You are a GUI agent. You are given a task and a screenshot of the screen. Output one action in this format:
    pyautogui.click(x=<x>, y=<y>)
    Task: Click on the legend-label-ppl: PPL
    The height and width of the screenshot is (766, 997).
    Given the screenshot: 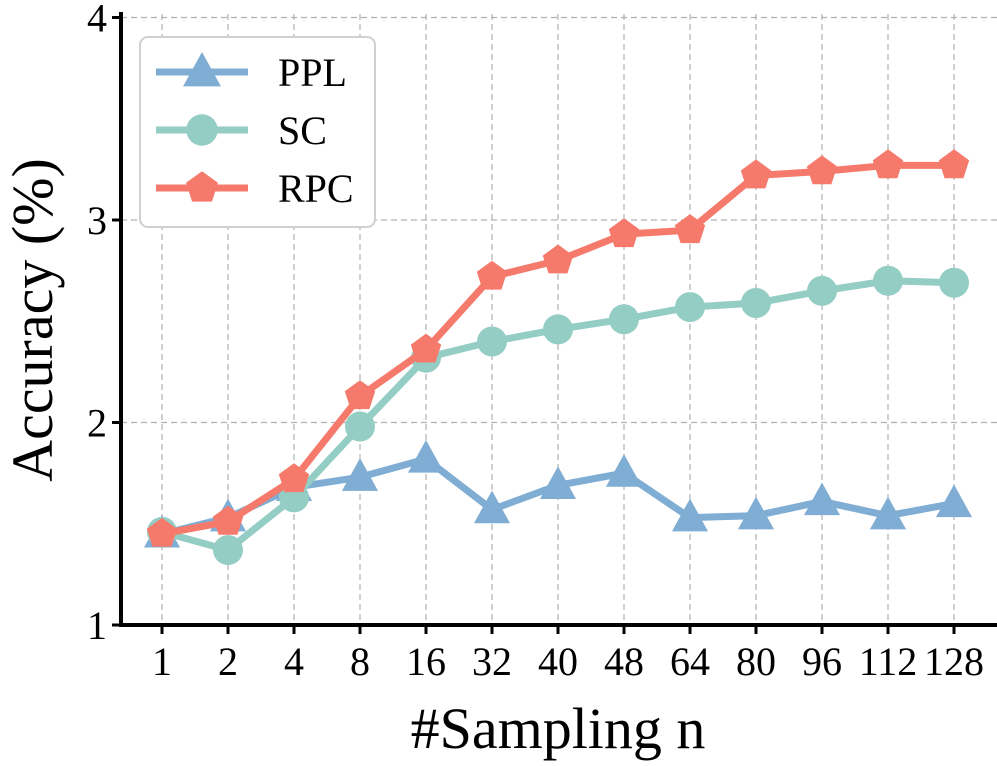 What is the action you would take?
    pyautogui.click(x=312, y=72)
    